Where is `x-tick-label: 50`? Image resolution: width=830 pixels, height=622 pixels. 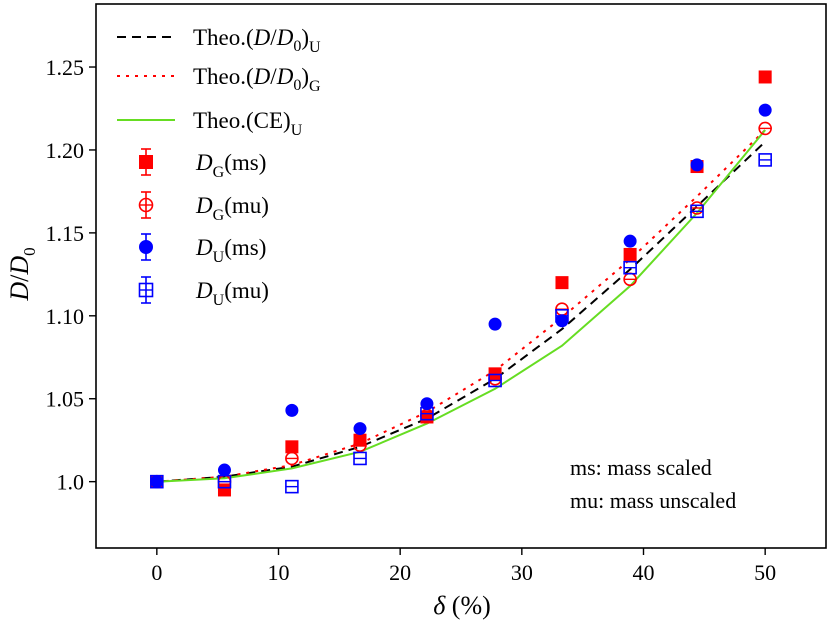 x-tick-label: 50 is located at coordinates (765, 572).